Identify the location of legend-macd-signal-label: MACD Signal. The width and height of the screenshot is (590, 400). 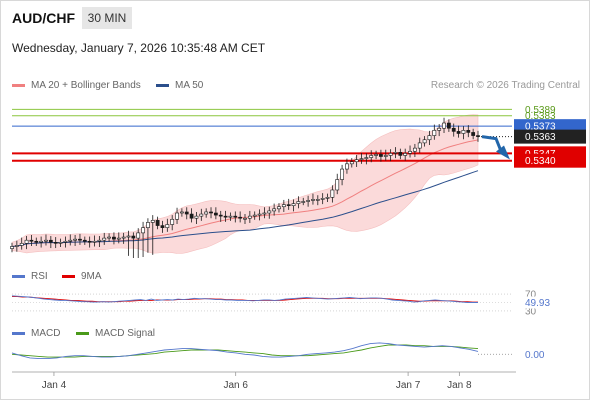
(125, 333).